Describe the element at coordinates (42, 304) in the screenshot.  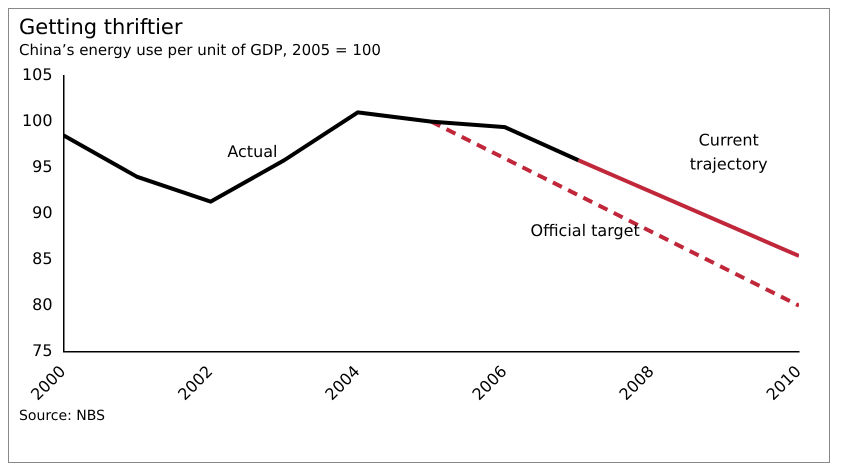
I see `y-tick-label: 80` at that location.